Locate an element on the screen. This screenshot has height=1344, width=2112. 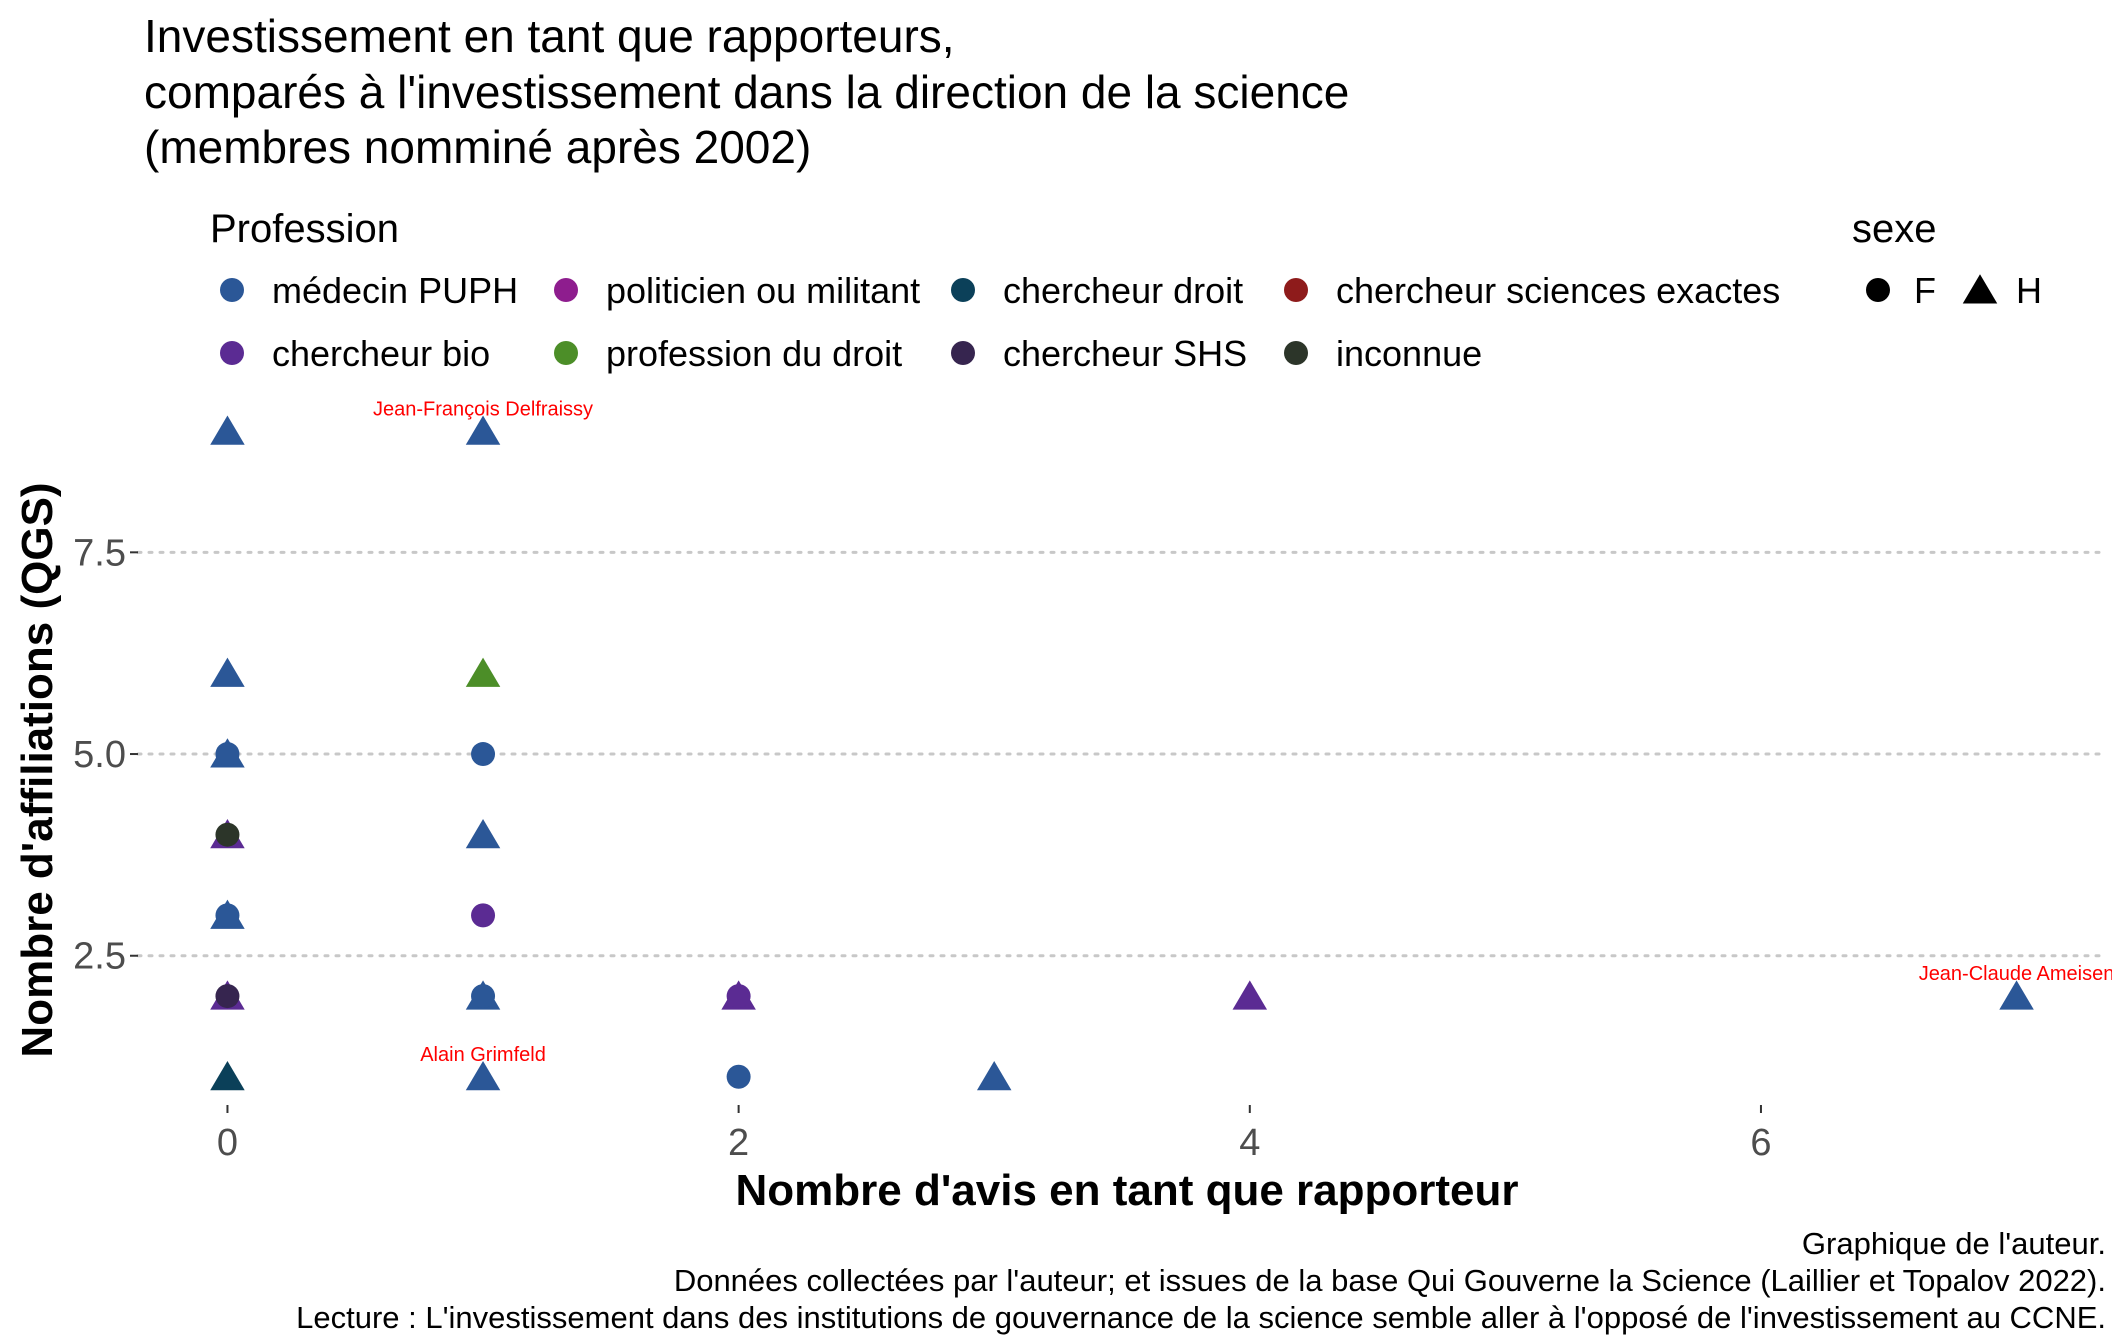
legend-item-inconnue: inconnue is located at coordinates (1383, 353).